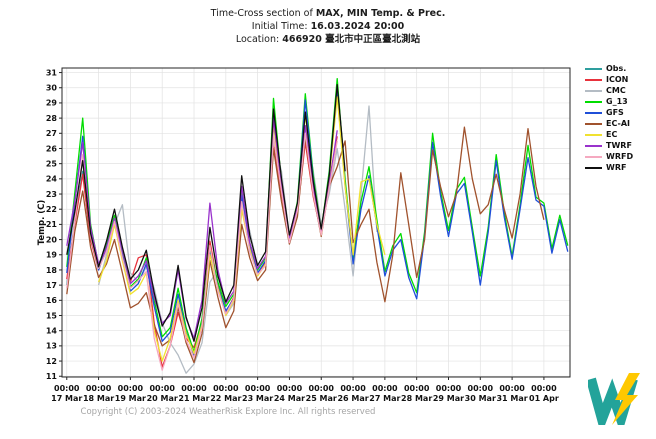 This screenshot has height=439, width=656. I want to click on legend-item-ec-ai: EC-AI, so click(609, 123).